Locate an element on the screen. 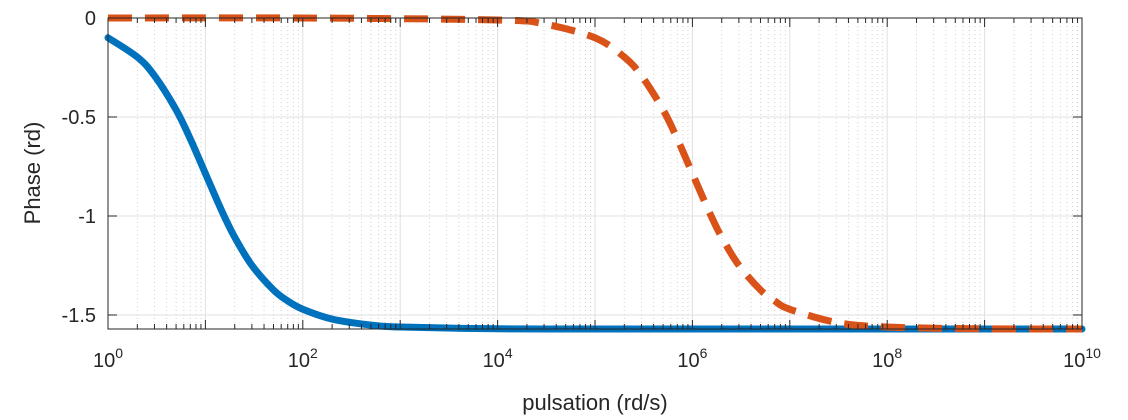  x-tick-label: 10⁶ is located at coordinates (692, 358).